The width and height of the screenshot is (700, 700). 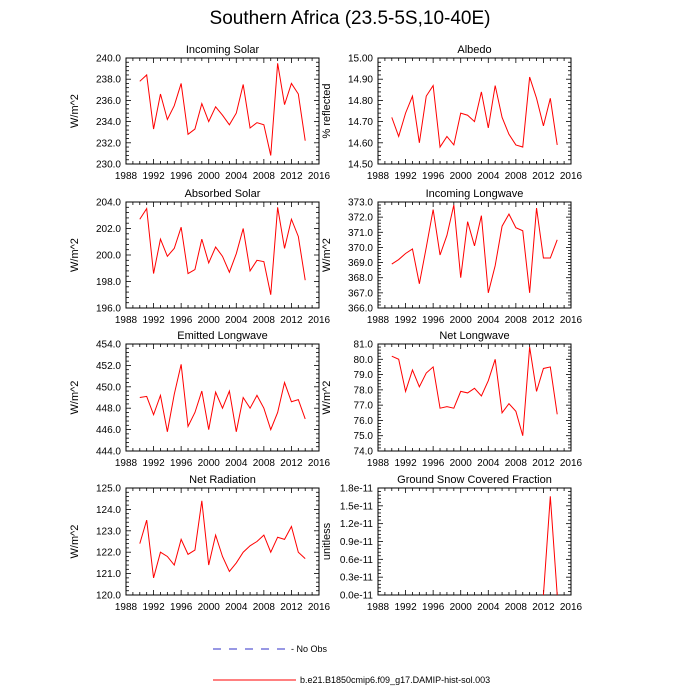 I want to click on y-tick-label: 444.0, so click(x=108, y=452).